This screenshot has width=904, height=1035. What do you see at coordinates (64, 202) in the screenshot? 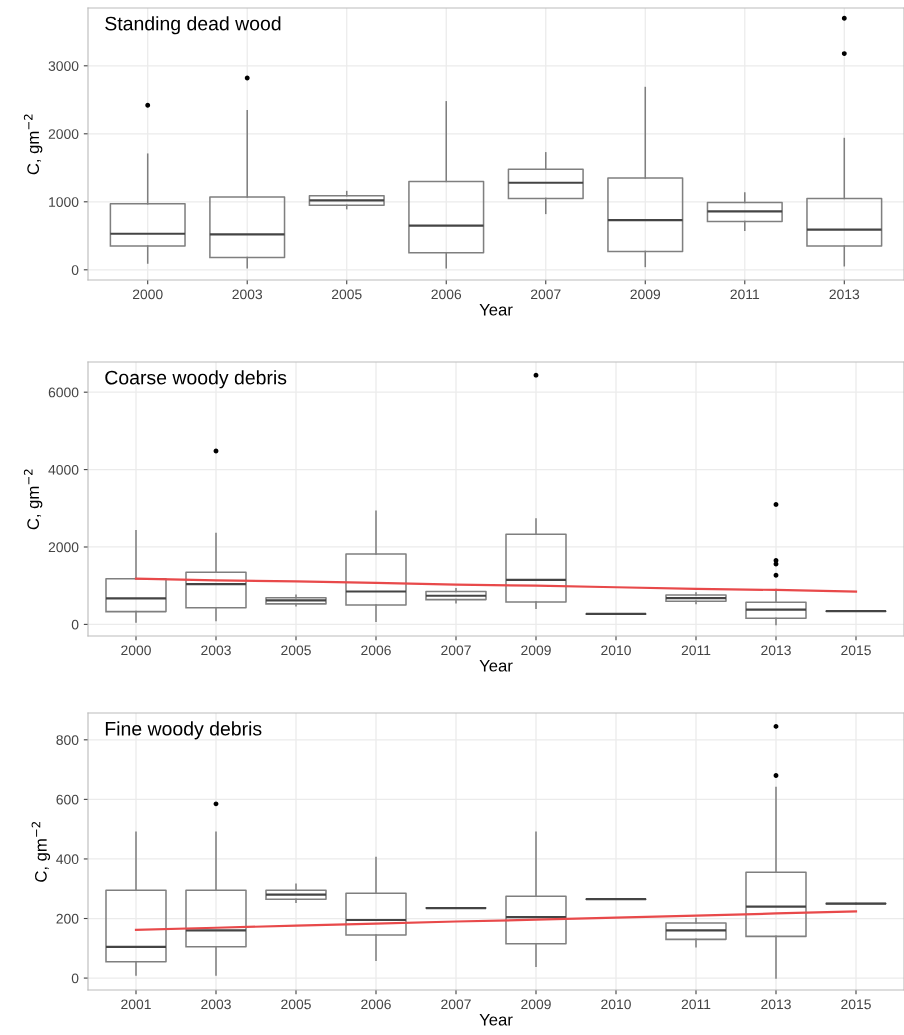
I see `y-tick-label: 1000` at bounding box center [64, 202].